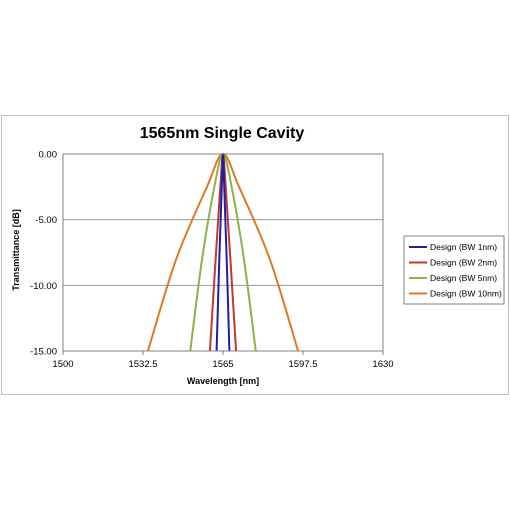 The height and width of the screenshot is (510, 510). Describe the element at coordinates (382, 364) in the screenshot. I see `x-tick-label: 1630` at that location.